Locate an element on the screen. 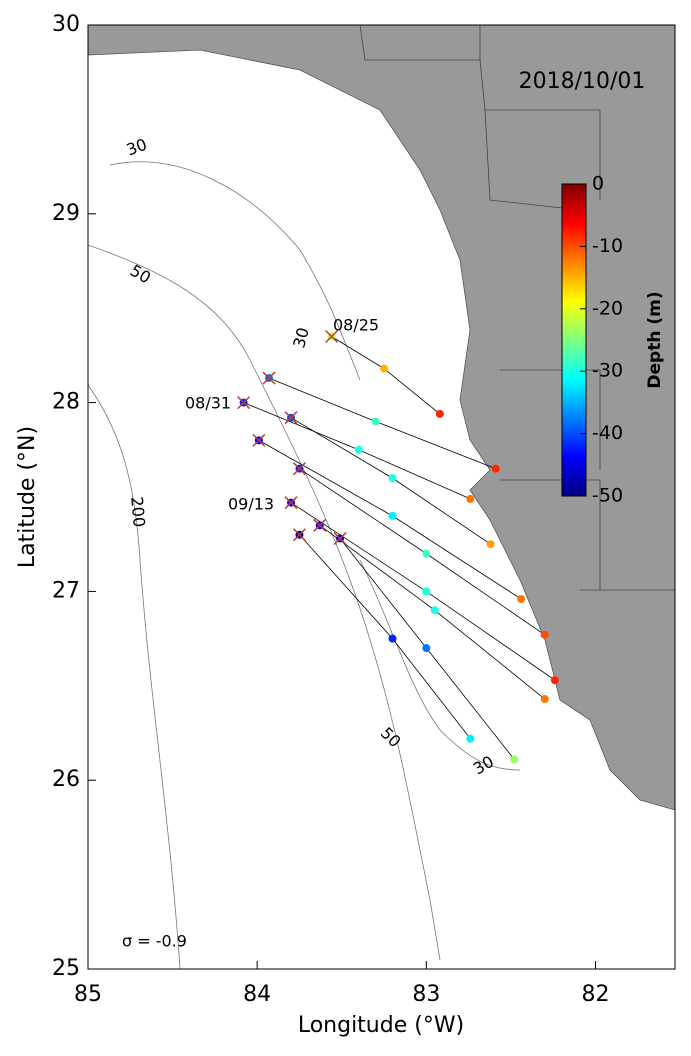 The image size is (691, 1056). x-tick-label: 83 is located at coordinates (426, 994).